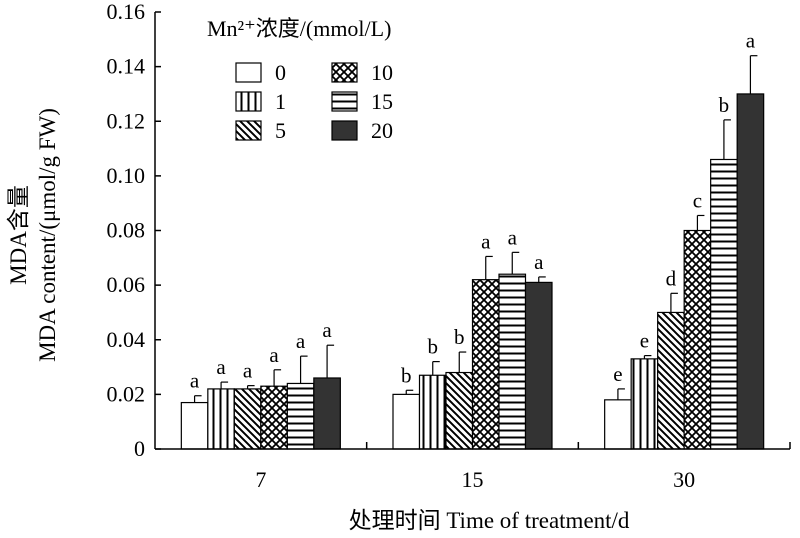 This screenshot has height=538, width=800. I want to click on legend-label: 10, so click(382, 72).